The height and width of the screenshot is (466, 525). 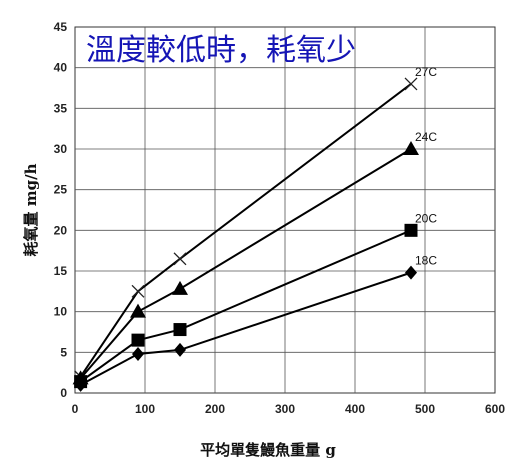 I want to click on y-tick-label: 30, so click(x=61, y=149).